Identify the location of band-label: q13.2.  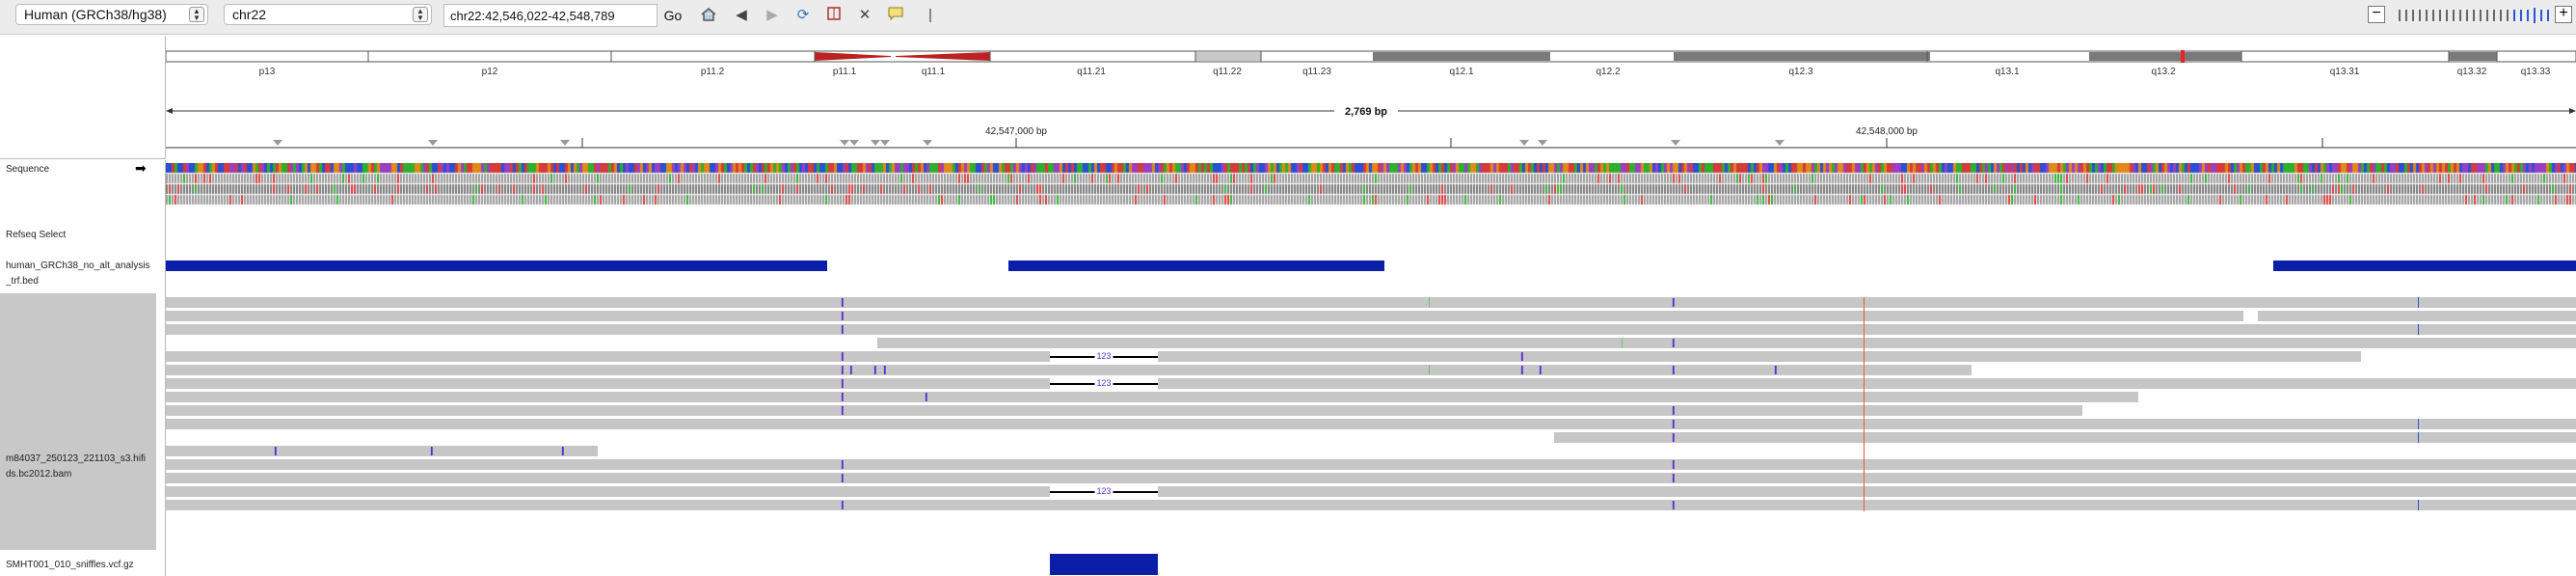
(2163, 72).